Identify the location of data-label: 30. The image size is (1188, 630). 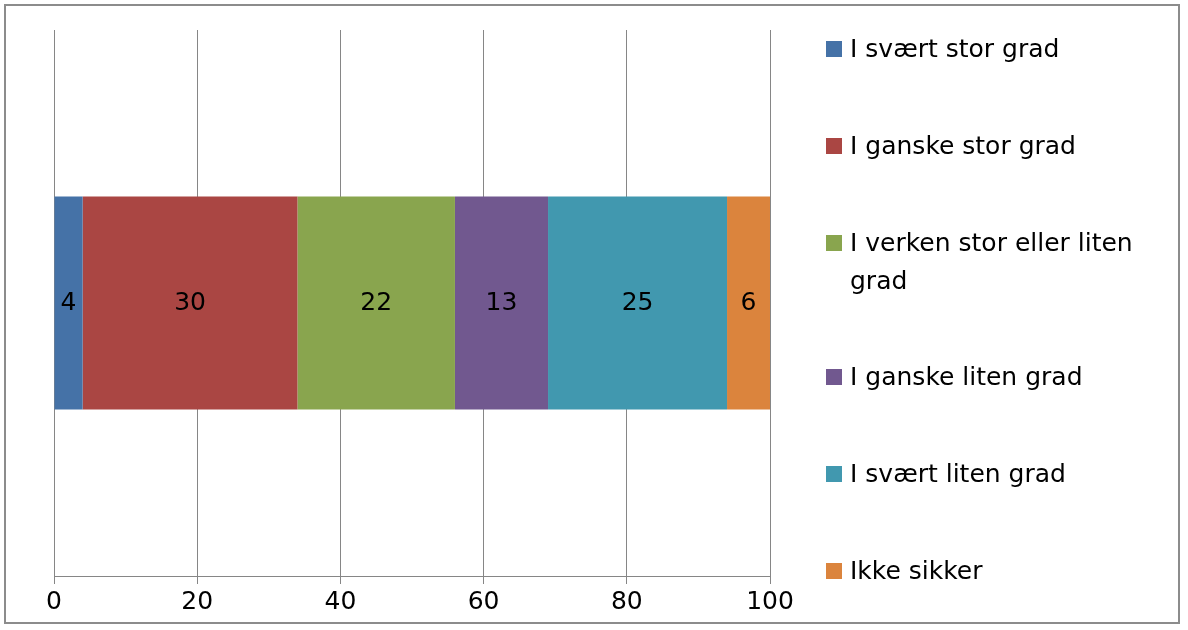
(190, 301).